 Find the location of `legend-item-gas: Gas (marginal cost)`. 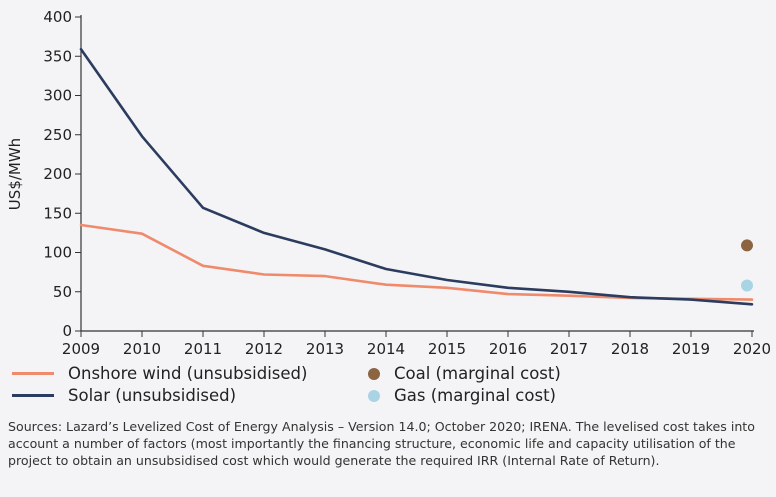

legend-item-gas: Gas (marginal cost) is located at coordinates (462, 395).